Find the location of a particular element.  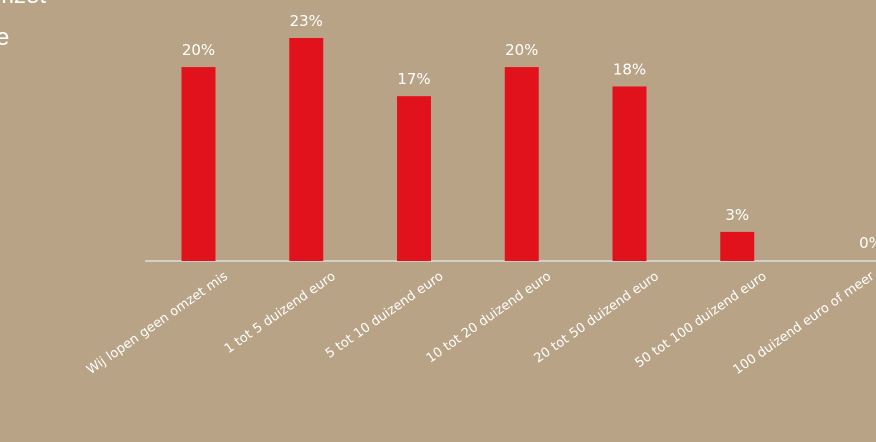

value-label-1: 20% is located at coordinates (198, 50).